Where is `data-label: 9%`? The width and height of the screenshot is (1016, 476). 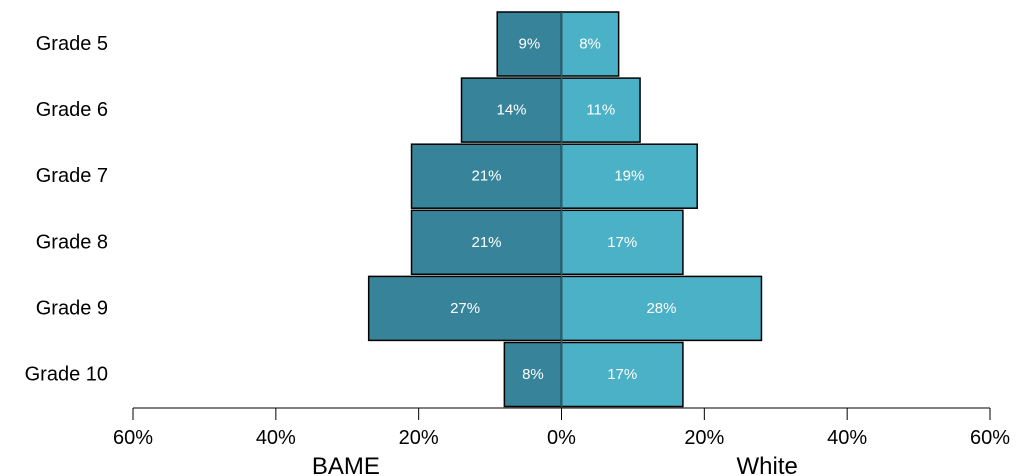 data-label: 9% is located at coordinates (530, 44).